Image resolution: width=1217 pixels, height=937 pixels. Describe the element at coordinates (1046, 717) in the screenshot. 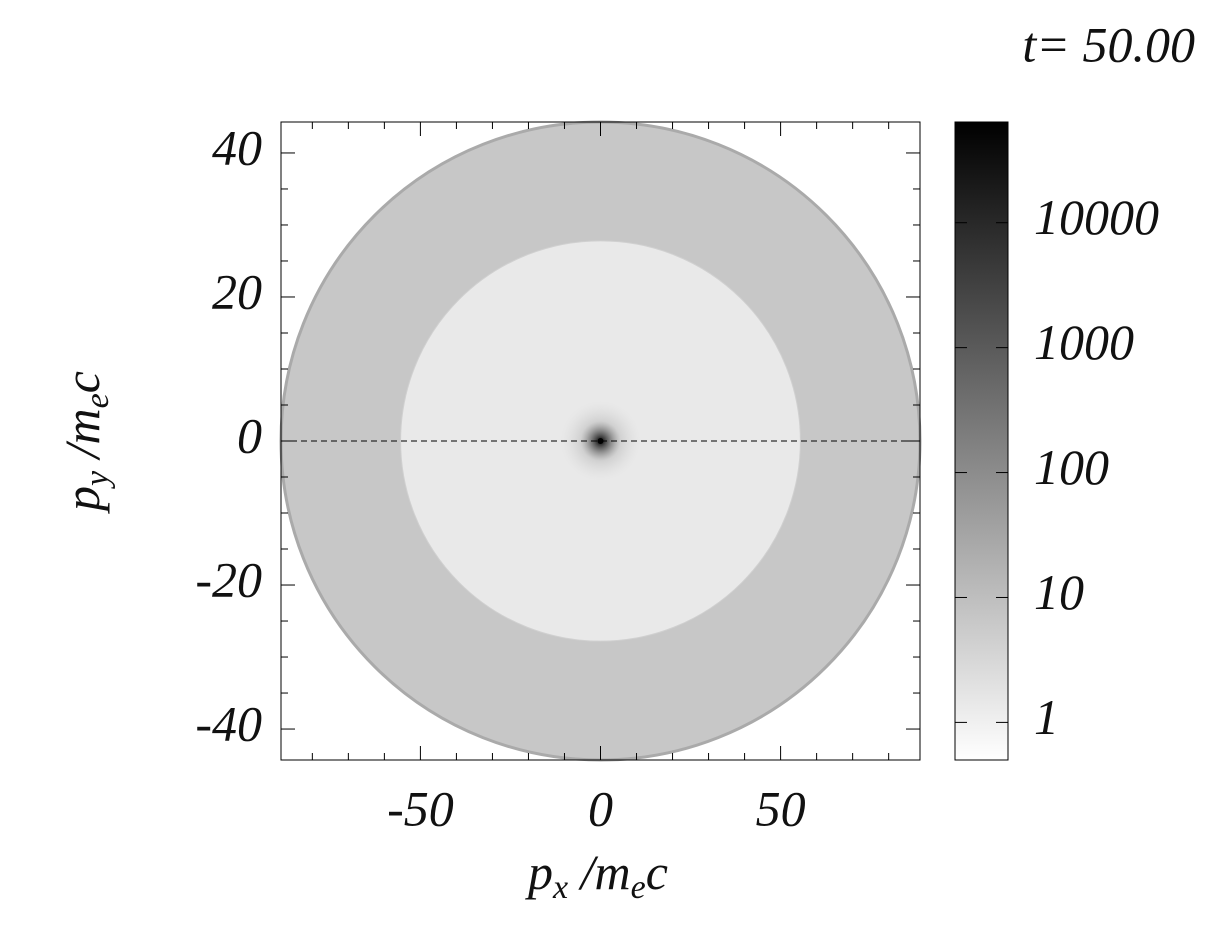

I see `colorbar-tick-label: 1` at that location.